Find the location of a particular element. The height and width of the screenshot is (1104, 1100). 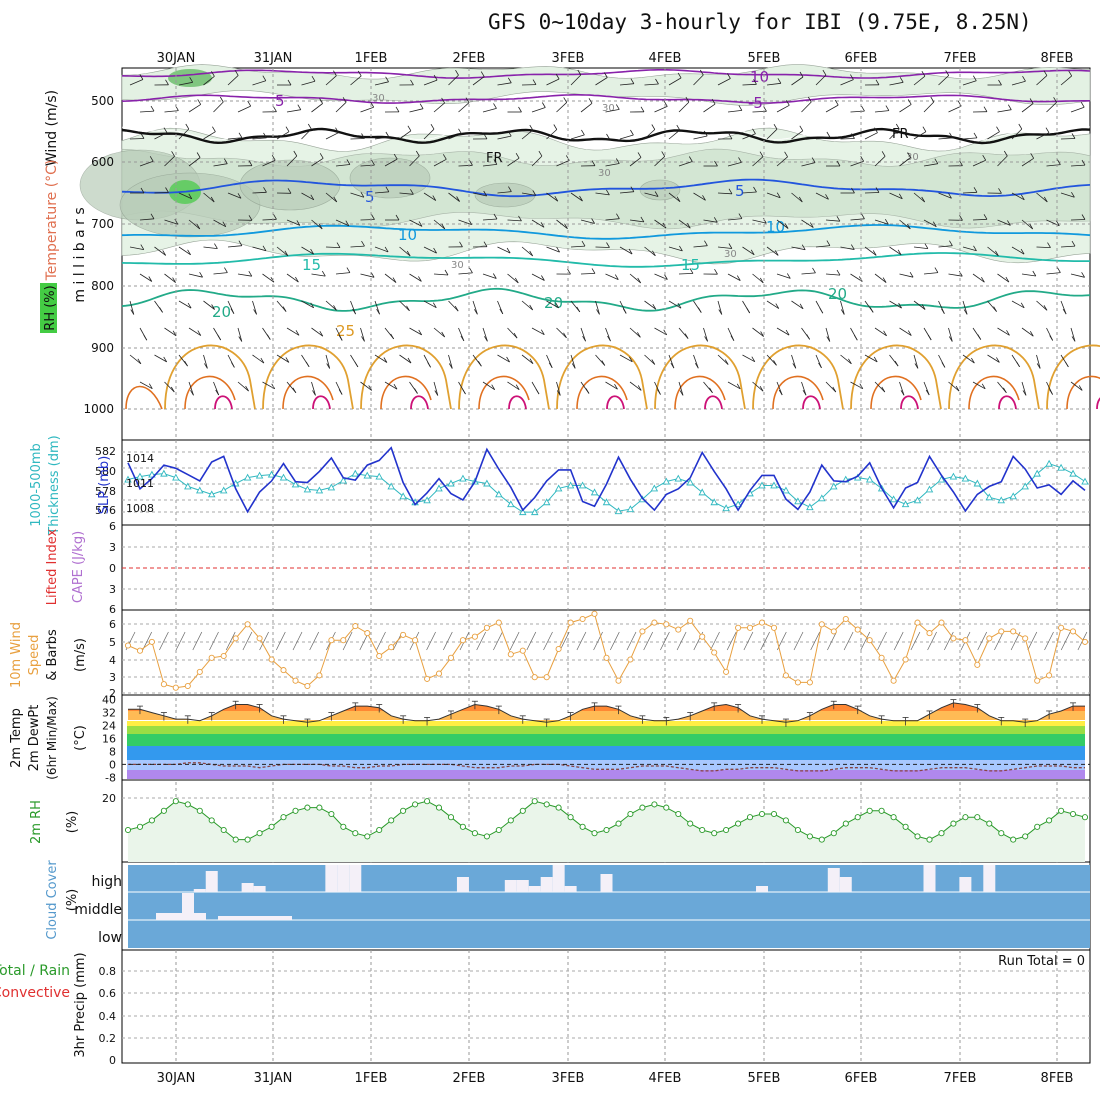

contour-label: FR is located at coordinates (494, 158).